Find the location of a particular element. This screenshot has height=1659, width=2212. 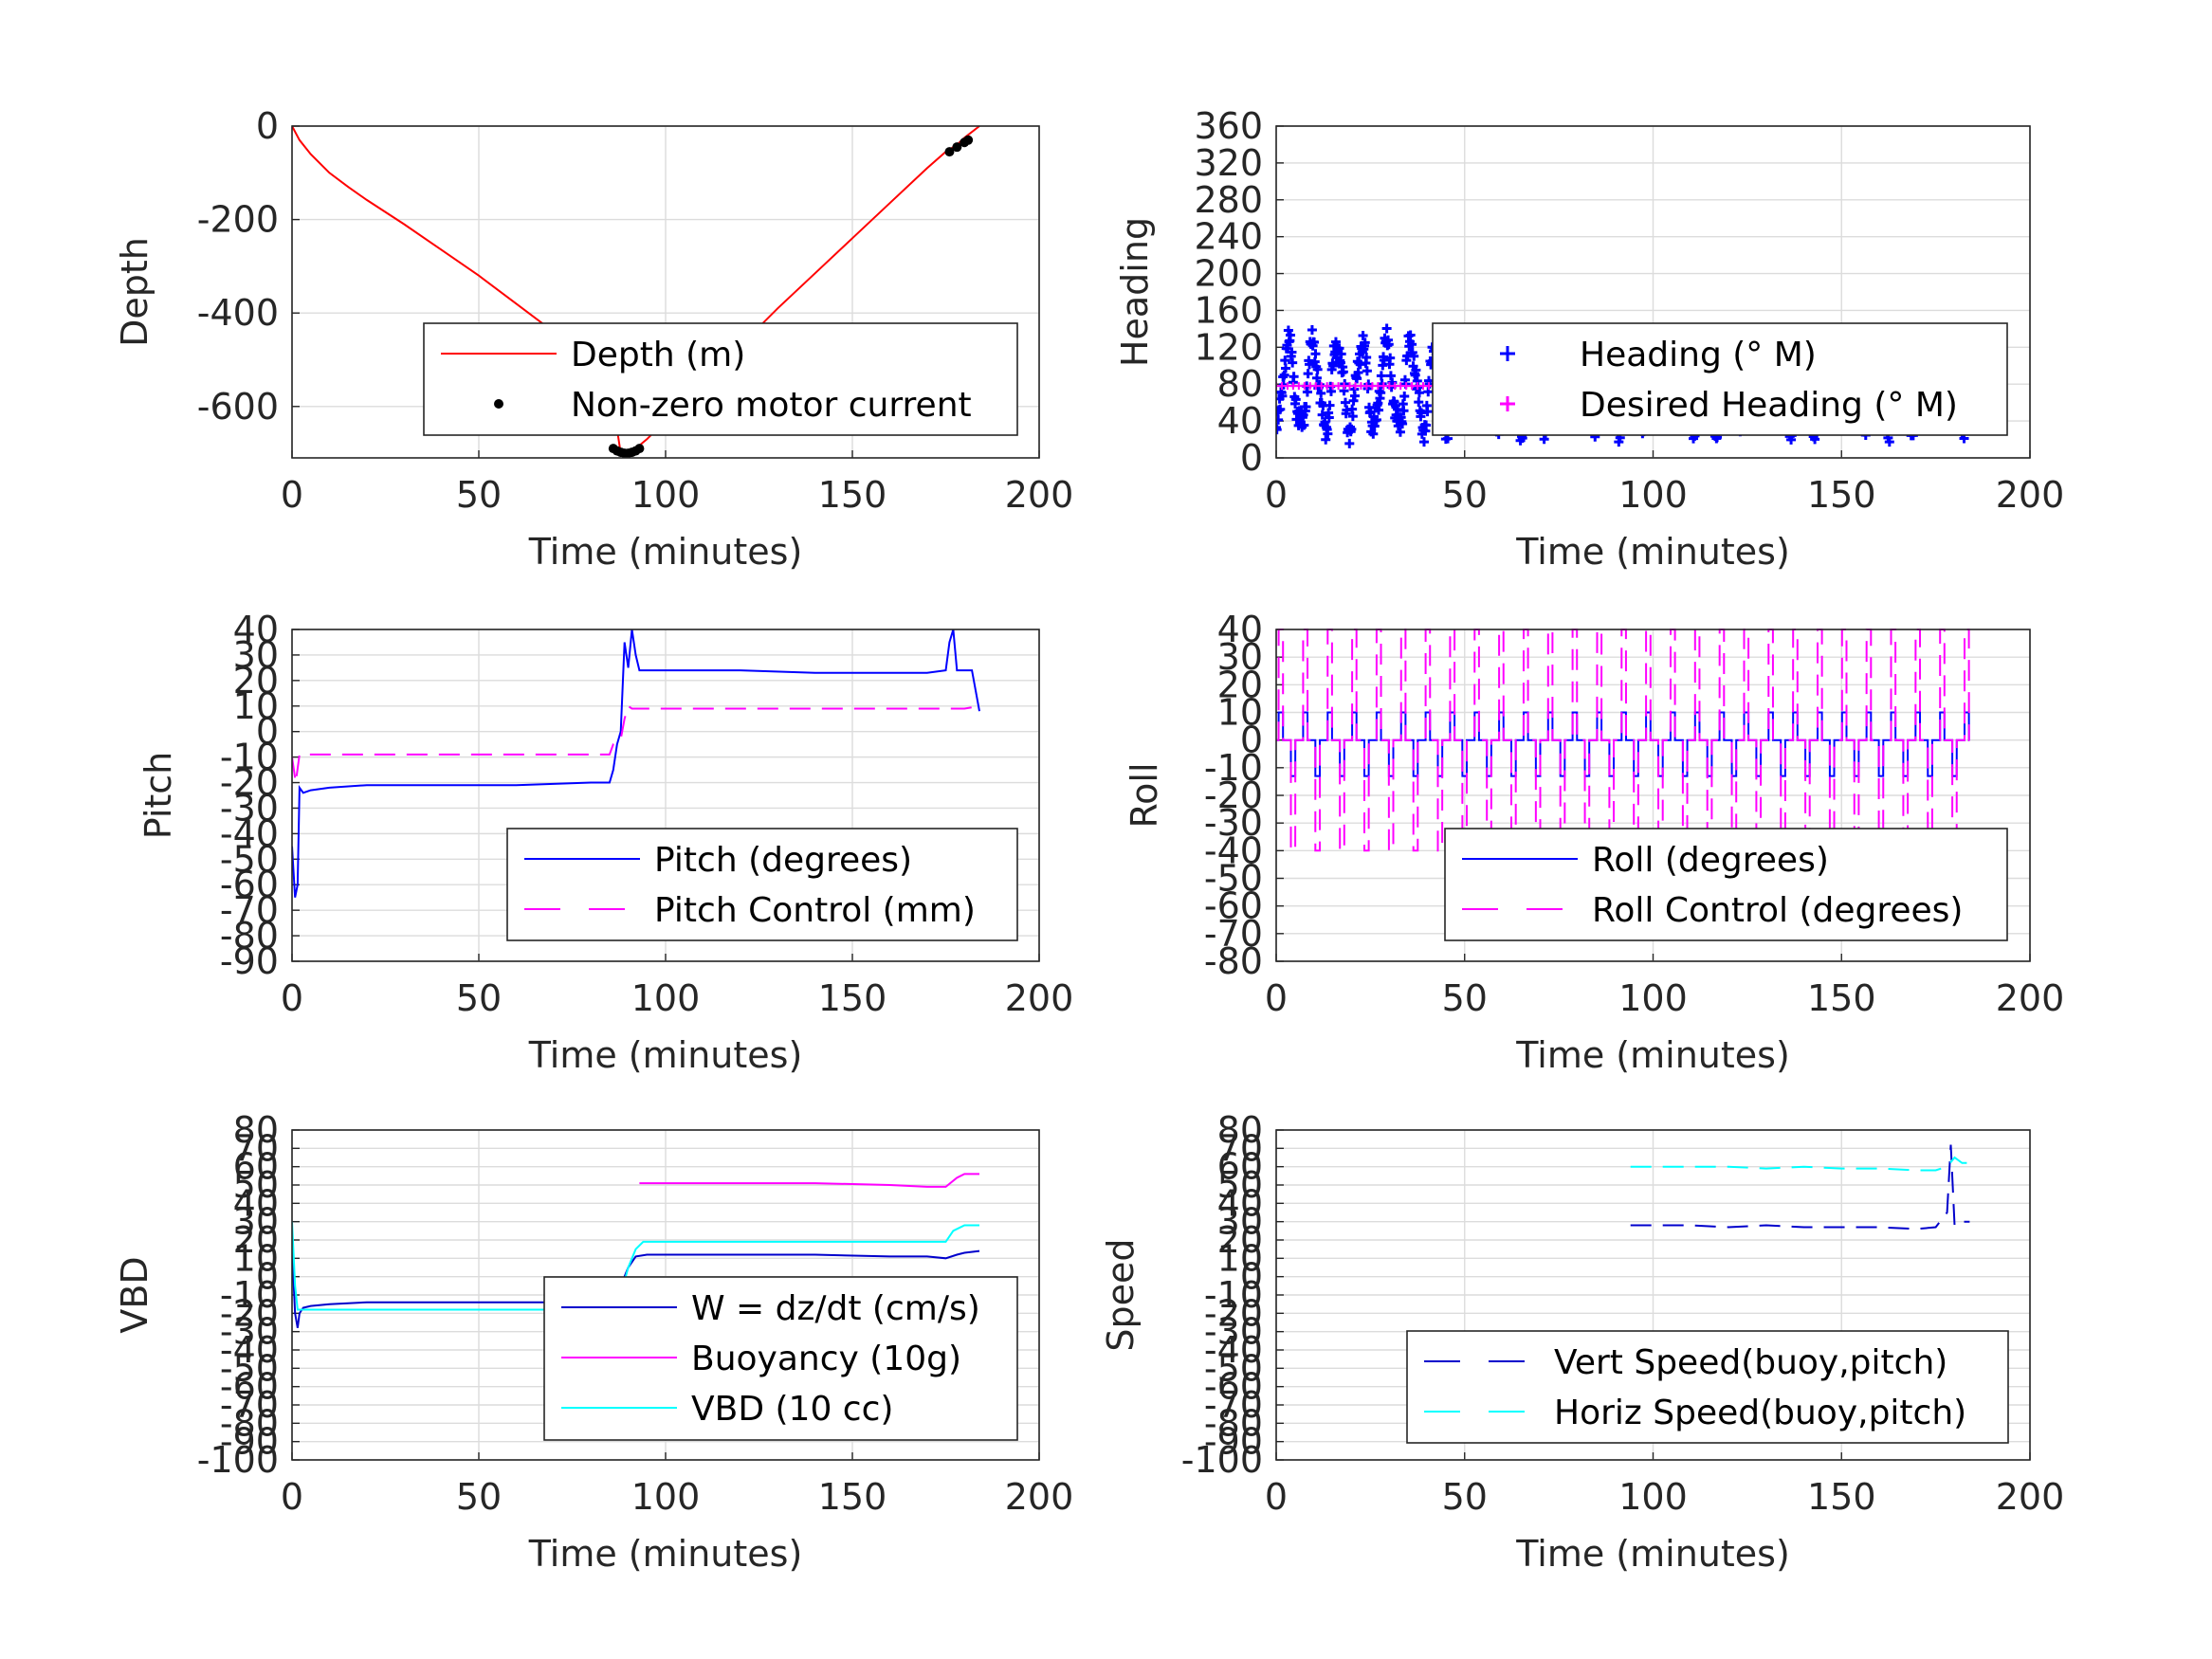

series-pitch-control-mm-line is located at coordinates (636, 743).